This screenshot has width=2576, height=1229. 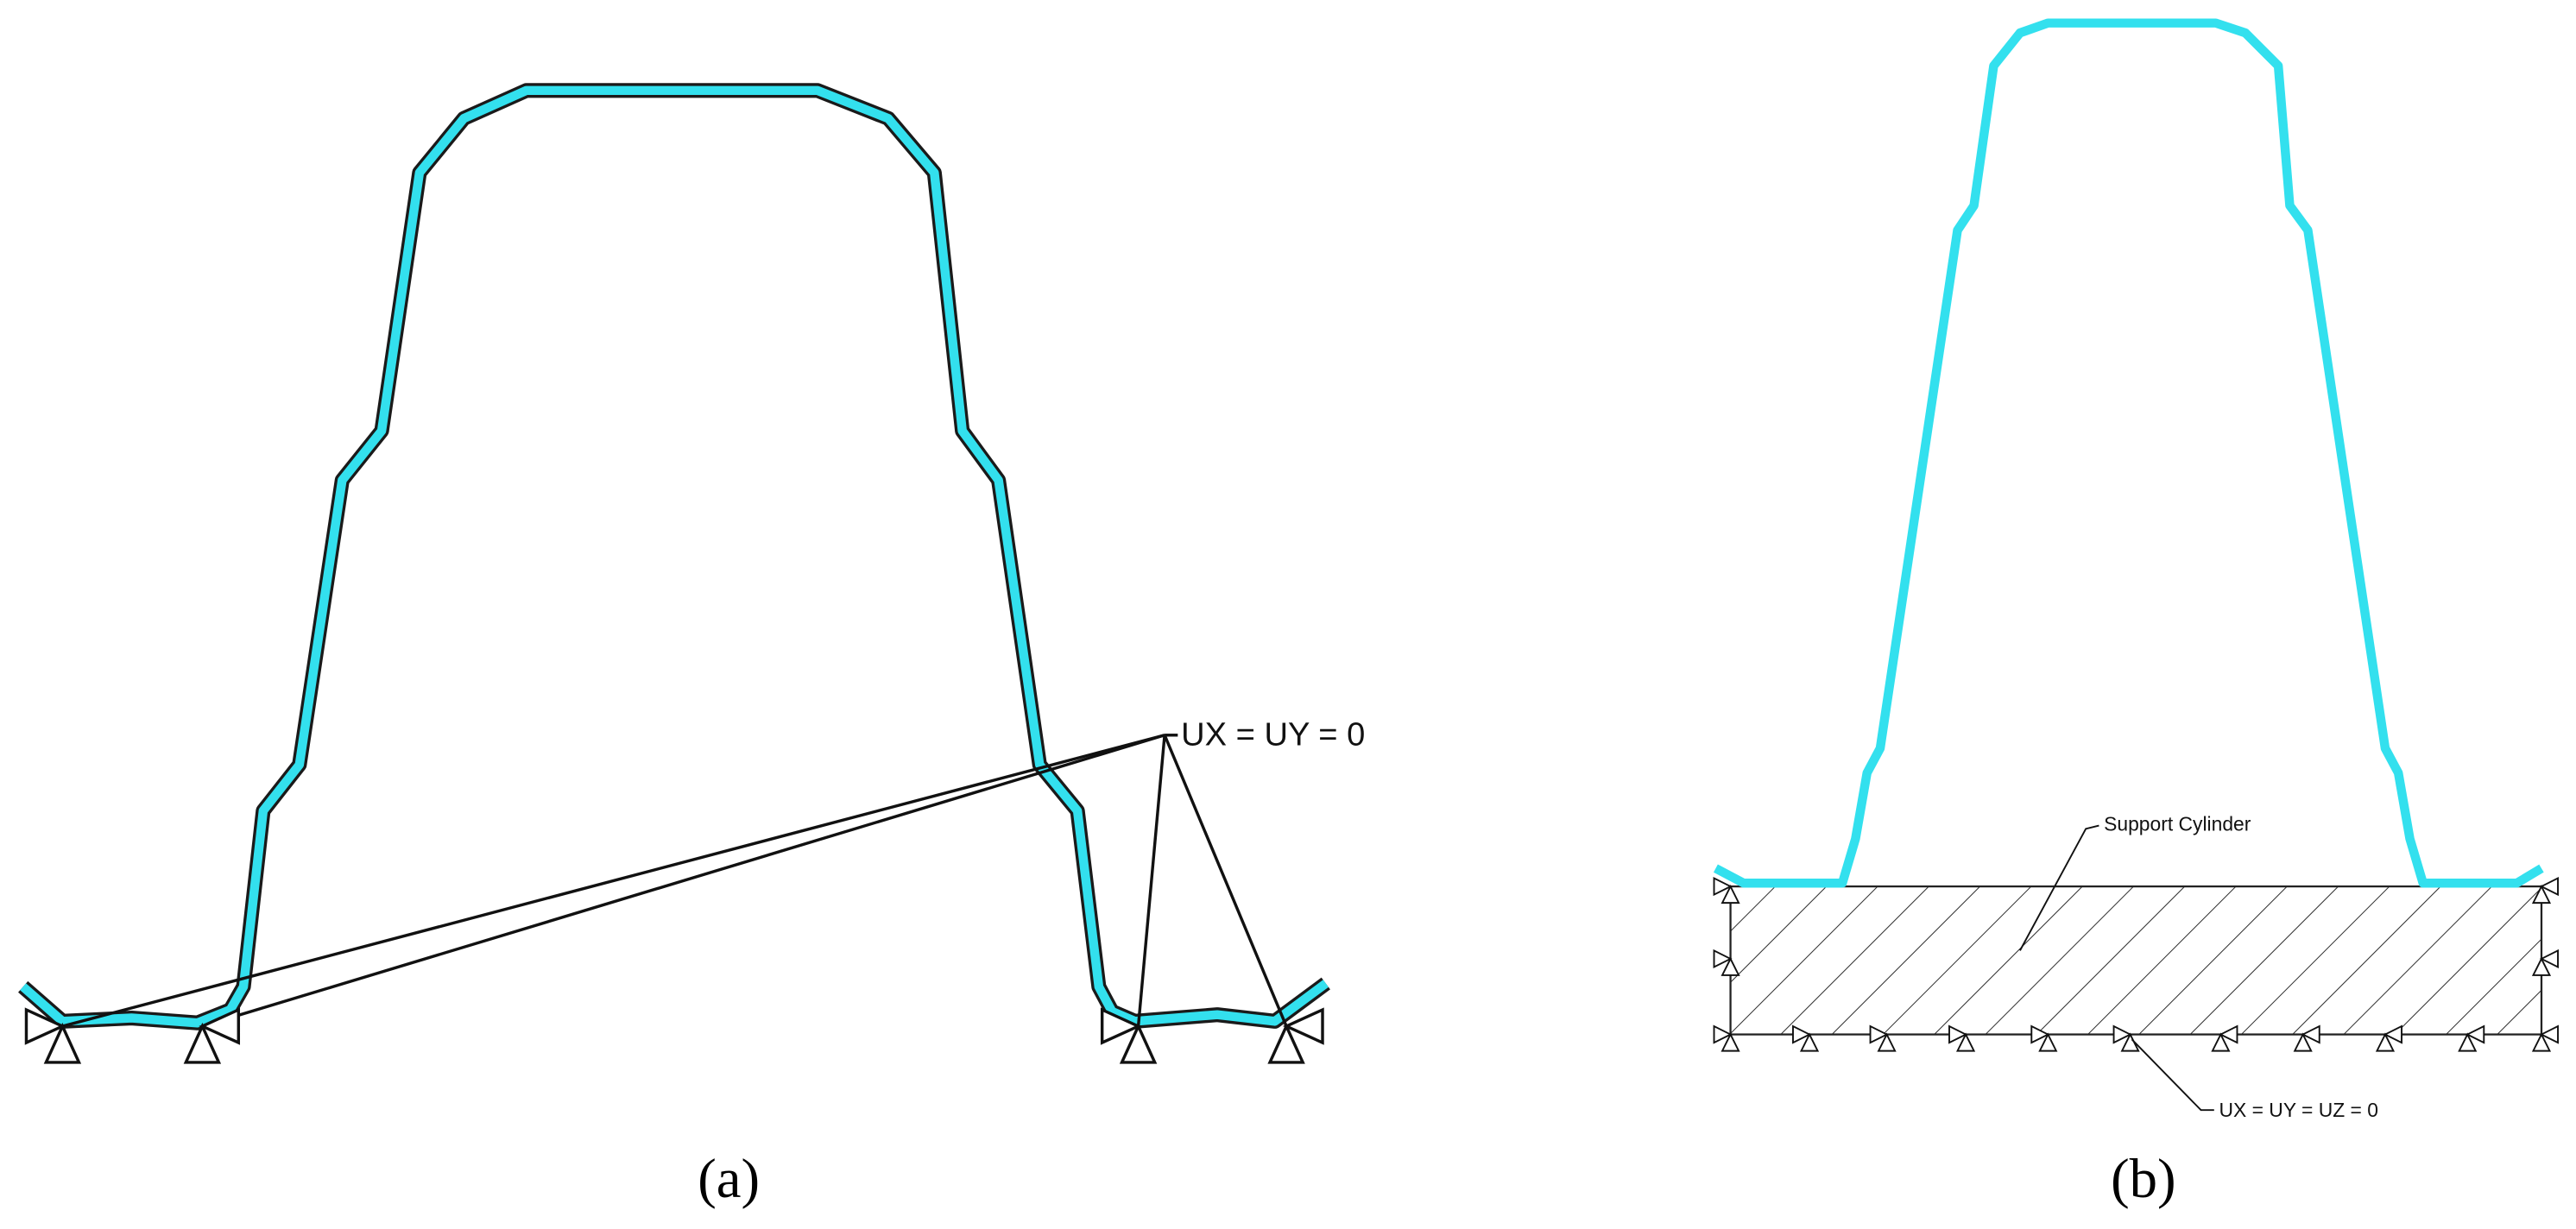 What do you see at coordinates (674, 881) in the screenshot?
I see `leader-lines` at bounding box center [674, 881].